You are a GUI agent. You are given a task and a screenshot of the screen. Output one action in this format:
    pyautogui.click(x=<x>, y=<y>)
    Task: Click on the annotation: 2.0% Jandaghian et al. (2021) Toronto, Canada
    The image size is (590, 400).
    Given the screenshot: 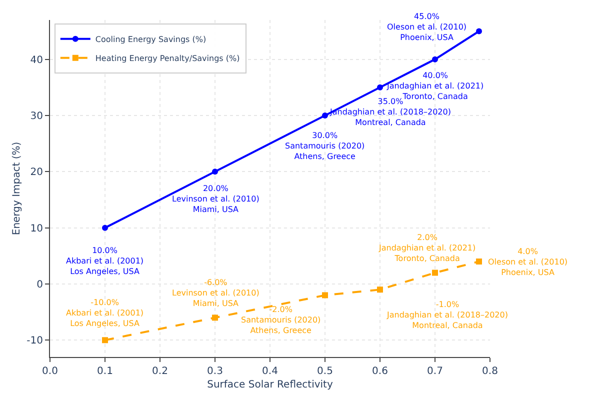 What is the action you would take?
    pyautogui.click(x=427, y=248)
    